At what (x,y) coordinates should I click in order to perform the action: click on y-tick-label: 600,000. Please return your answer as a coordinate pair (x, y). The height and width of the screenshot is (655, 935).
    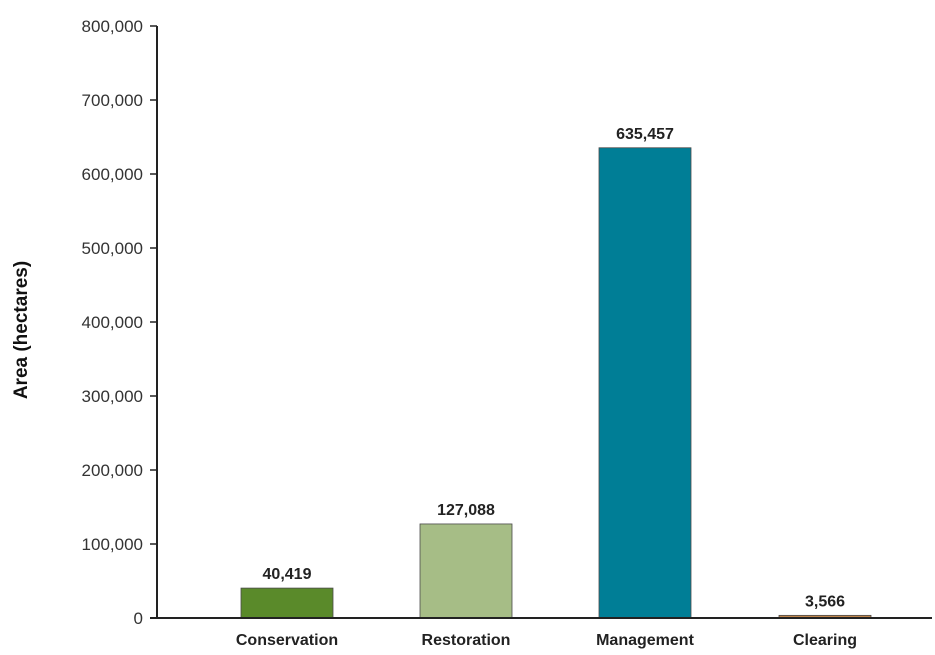
    Looking at the image, I should click on (112, 174).